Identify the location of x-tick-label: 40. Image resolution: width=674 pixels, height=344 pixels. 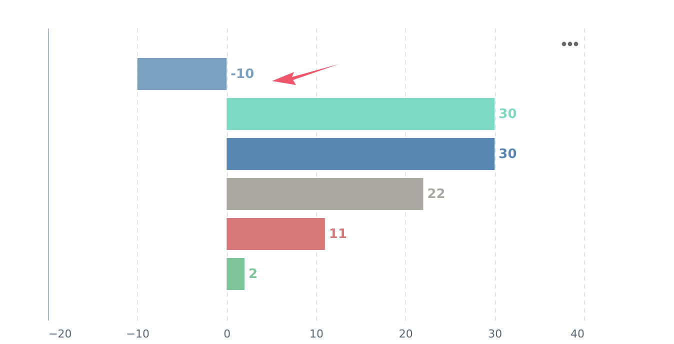
(577, 334).